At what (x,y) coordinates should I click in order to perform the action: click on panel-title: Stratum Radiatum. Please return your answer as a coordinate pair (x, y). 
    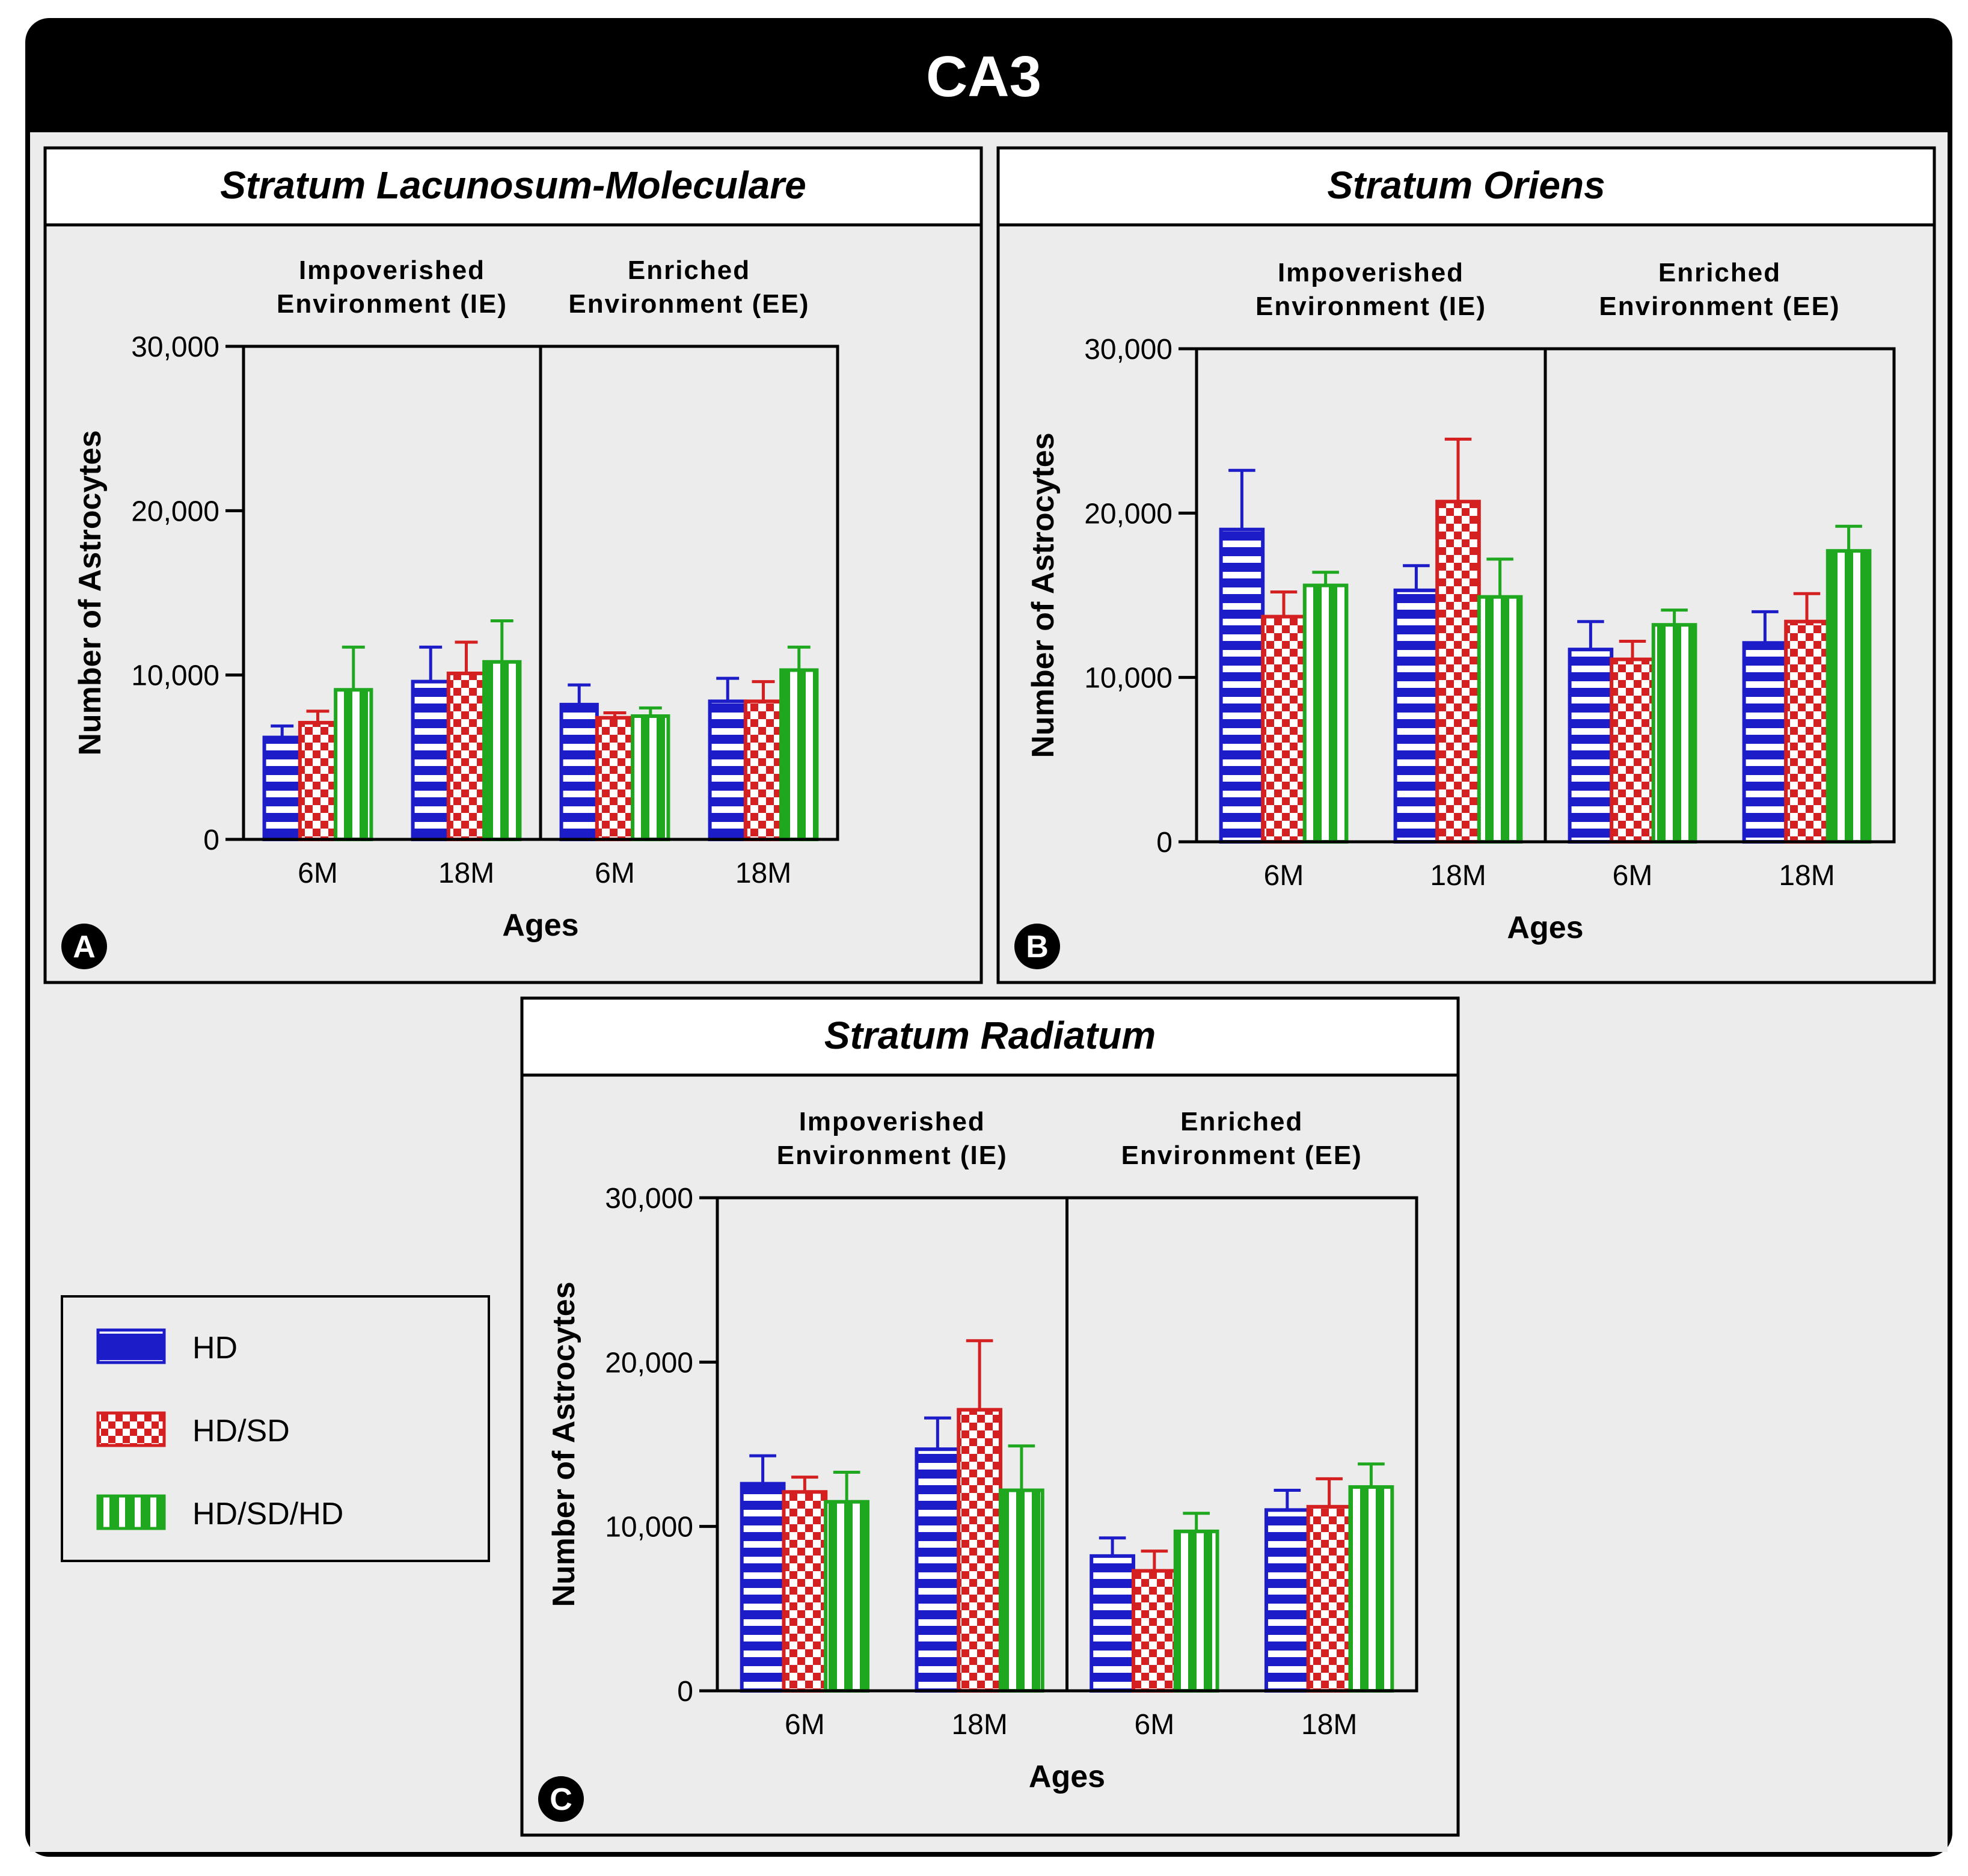
    Looking at the image, I should click on (990, 1035).